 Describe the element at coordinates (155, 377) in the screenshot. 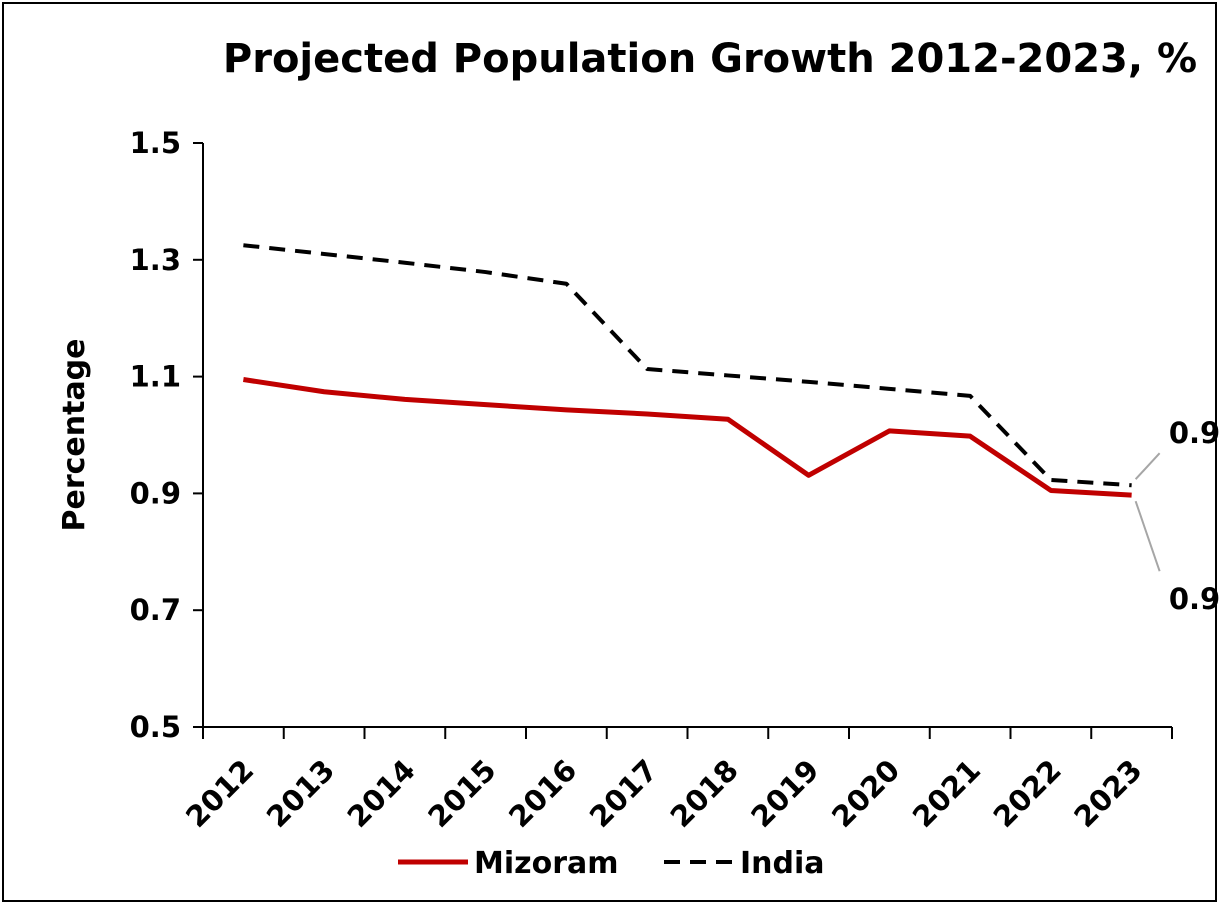

I see `y-tick-label: 1.1` at that location.